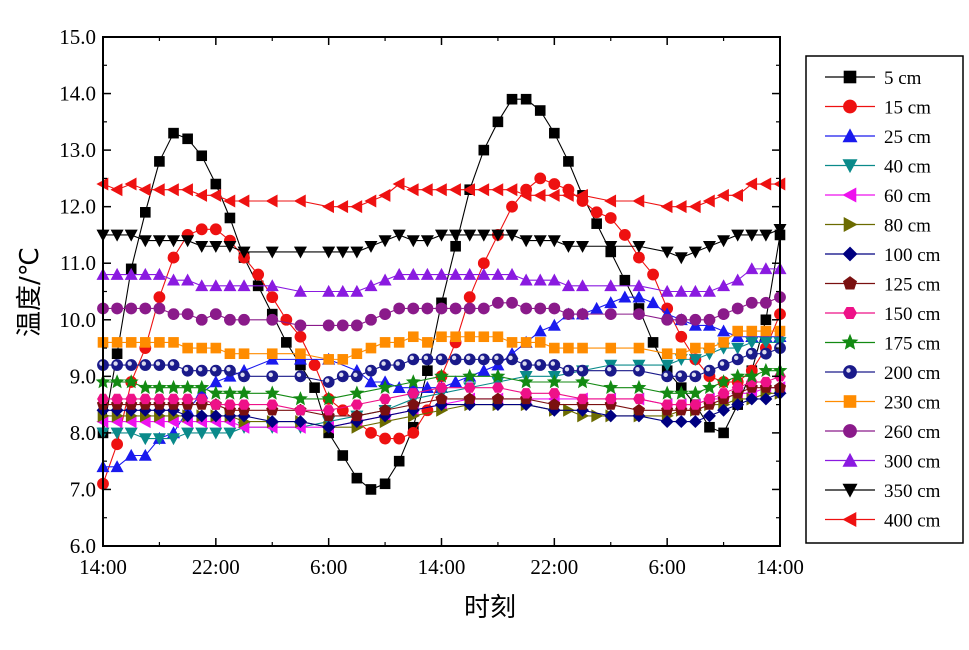 Image resolution: width=969 pixels, height=650 pixels. Describe the element at coordinates (883, 403) in the screenshot. I see `legend-item: 230 cm` at that location.